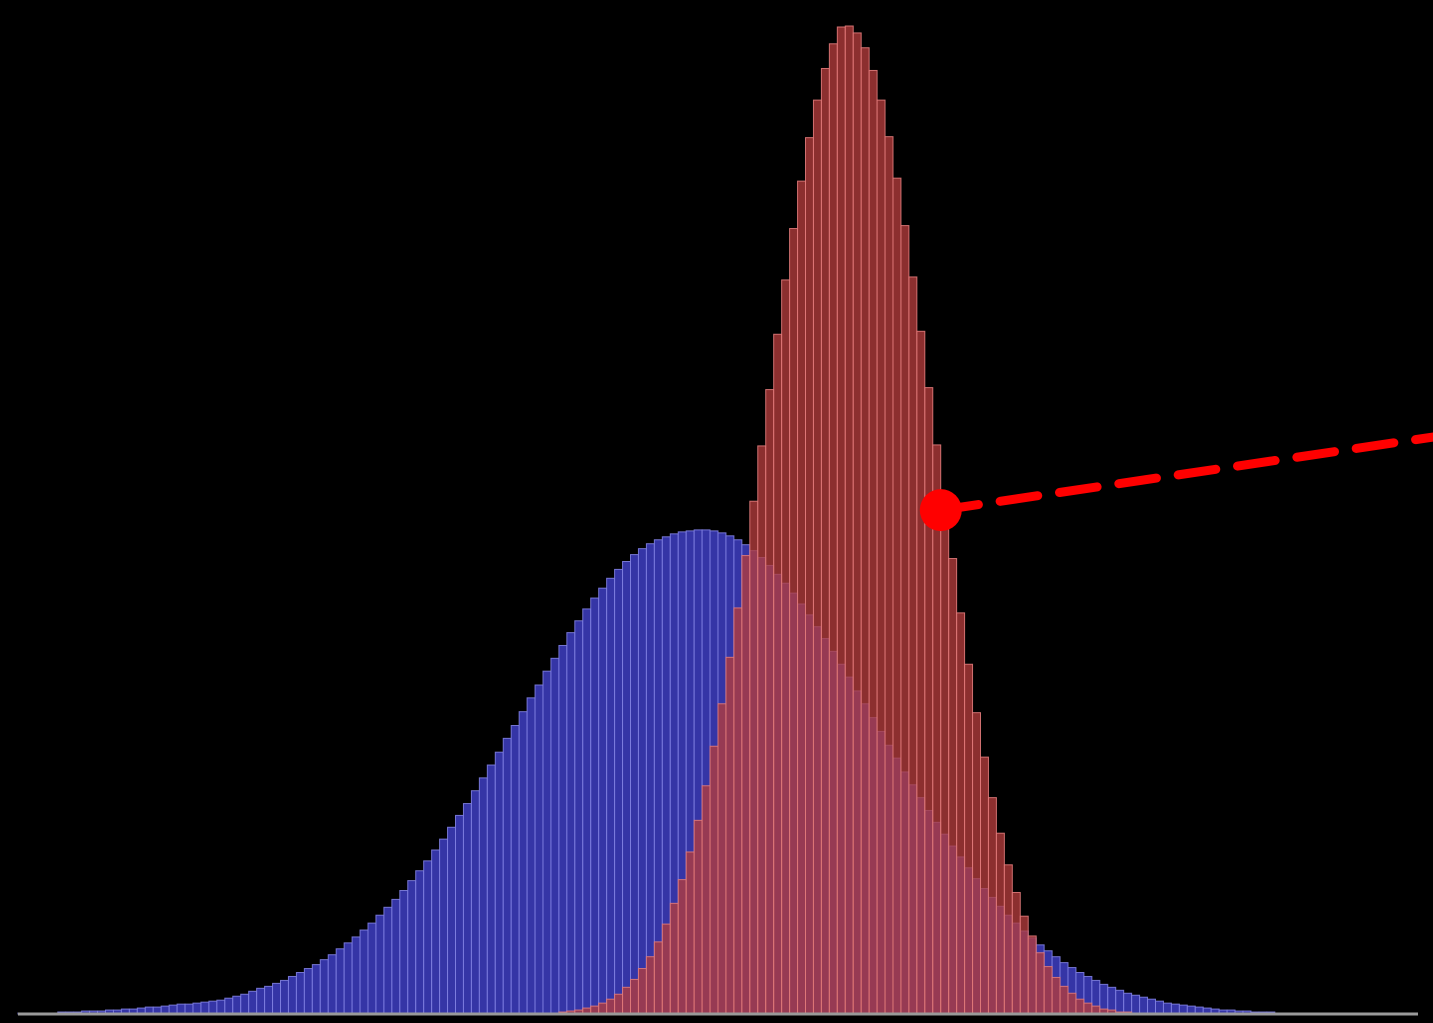 This screenshot has height=1023, width=1433. I want to click on annotation-dashed-line, so click(1184, 473).